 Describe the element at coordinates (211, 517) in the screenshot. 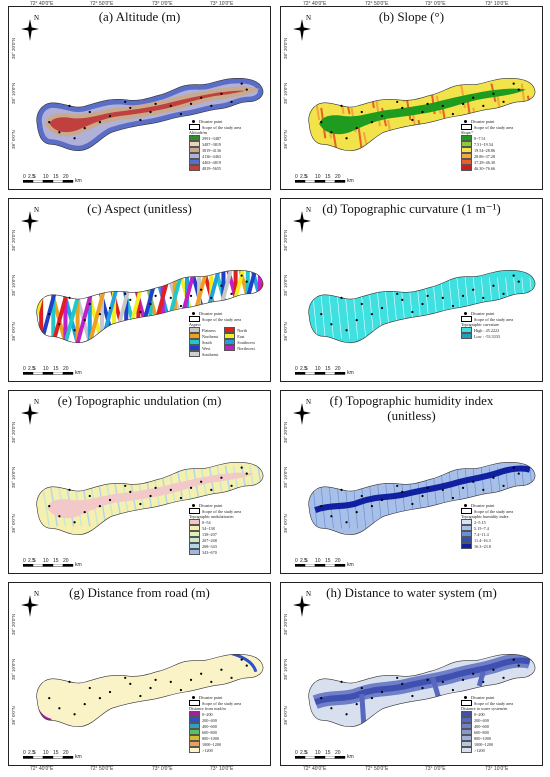

I see `legend-title: Topographic undulation/m` at that location.